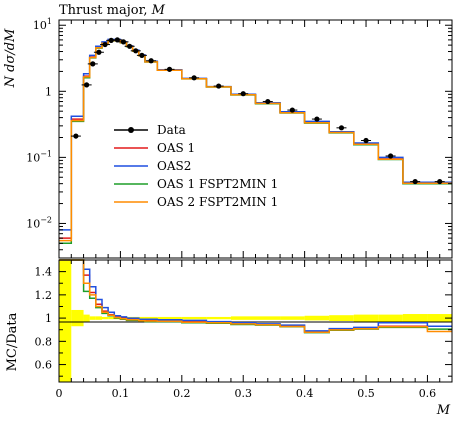  Describe the element at coordinates (121, 393) in the screenshot. I see `x-tick-label: 0.1` at that location.